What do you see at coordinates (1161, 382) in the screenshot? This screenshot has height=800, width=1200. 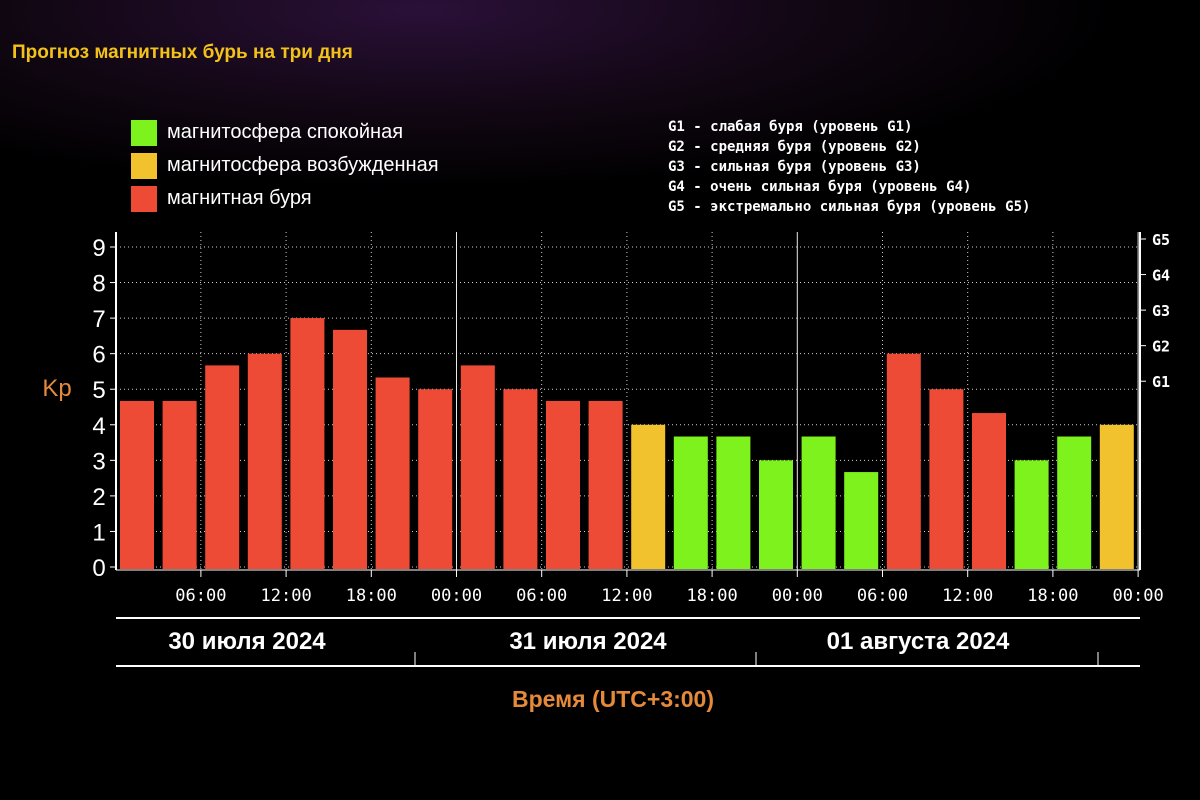 I see `g-tick-label: G1` at bounding box center [1161, 382].